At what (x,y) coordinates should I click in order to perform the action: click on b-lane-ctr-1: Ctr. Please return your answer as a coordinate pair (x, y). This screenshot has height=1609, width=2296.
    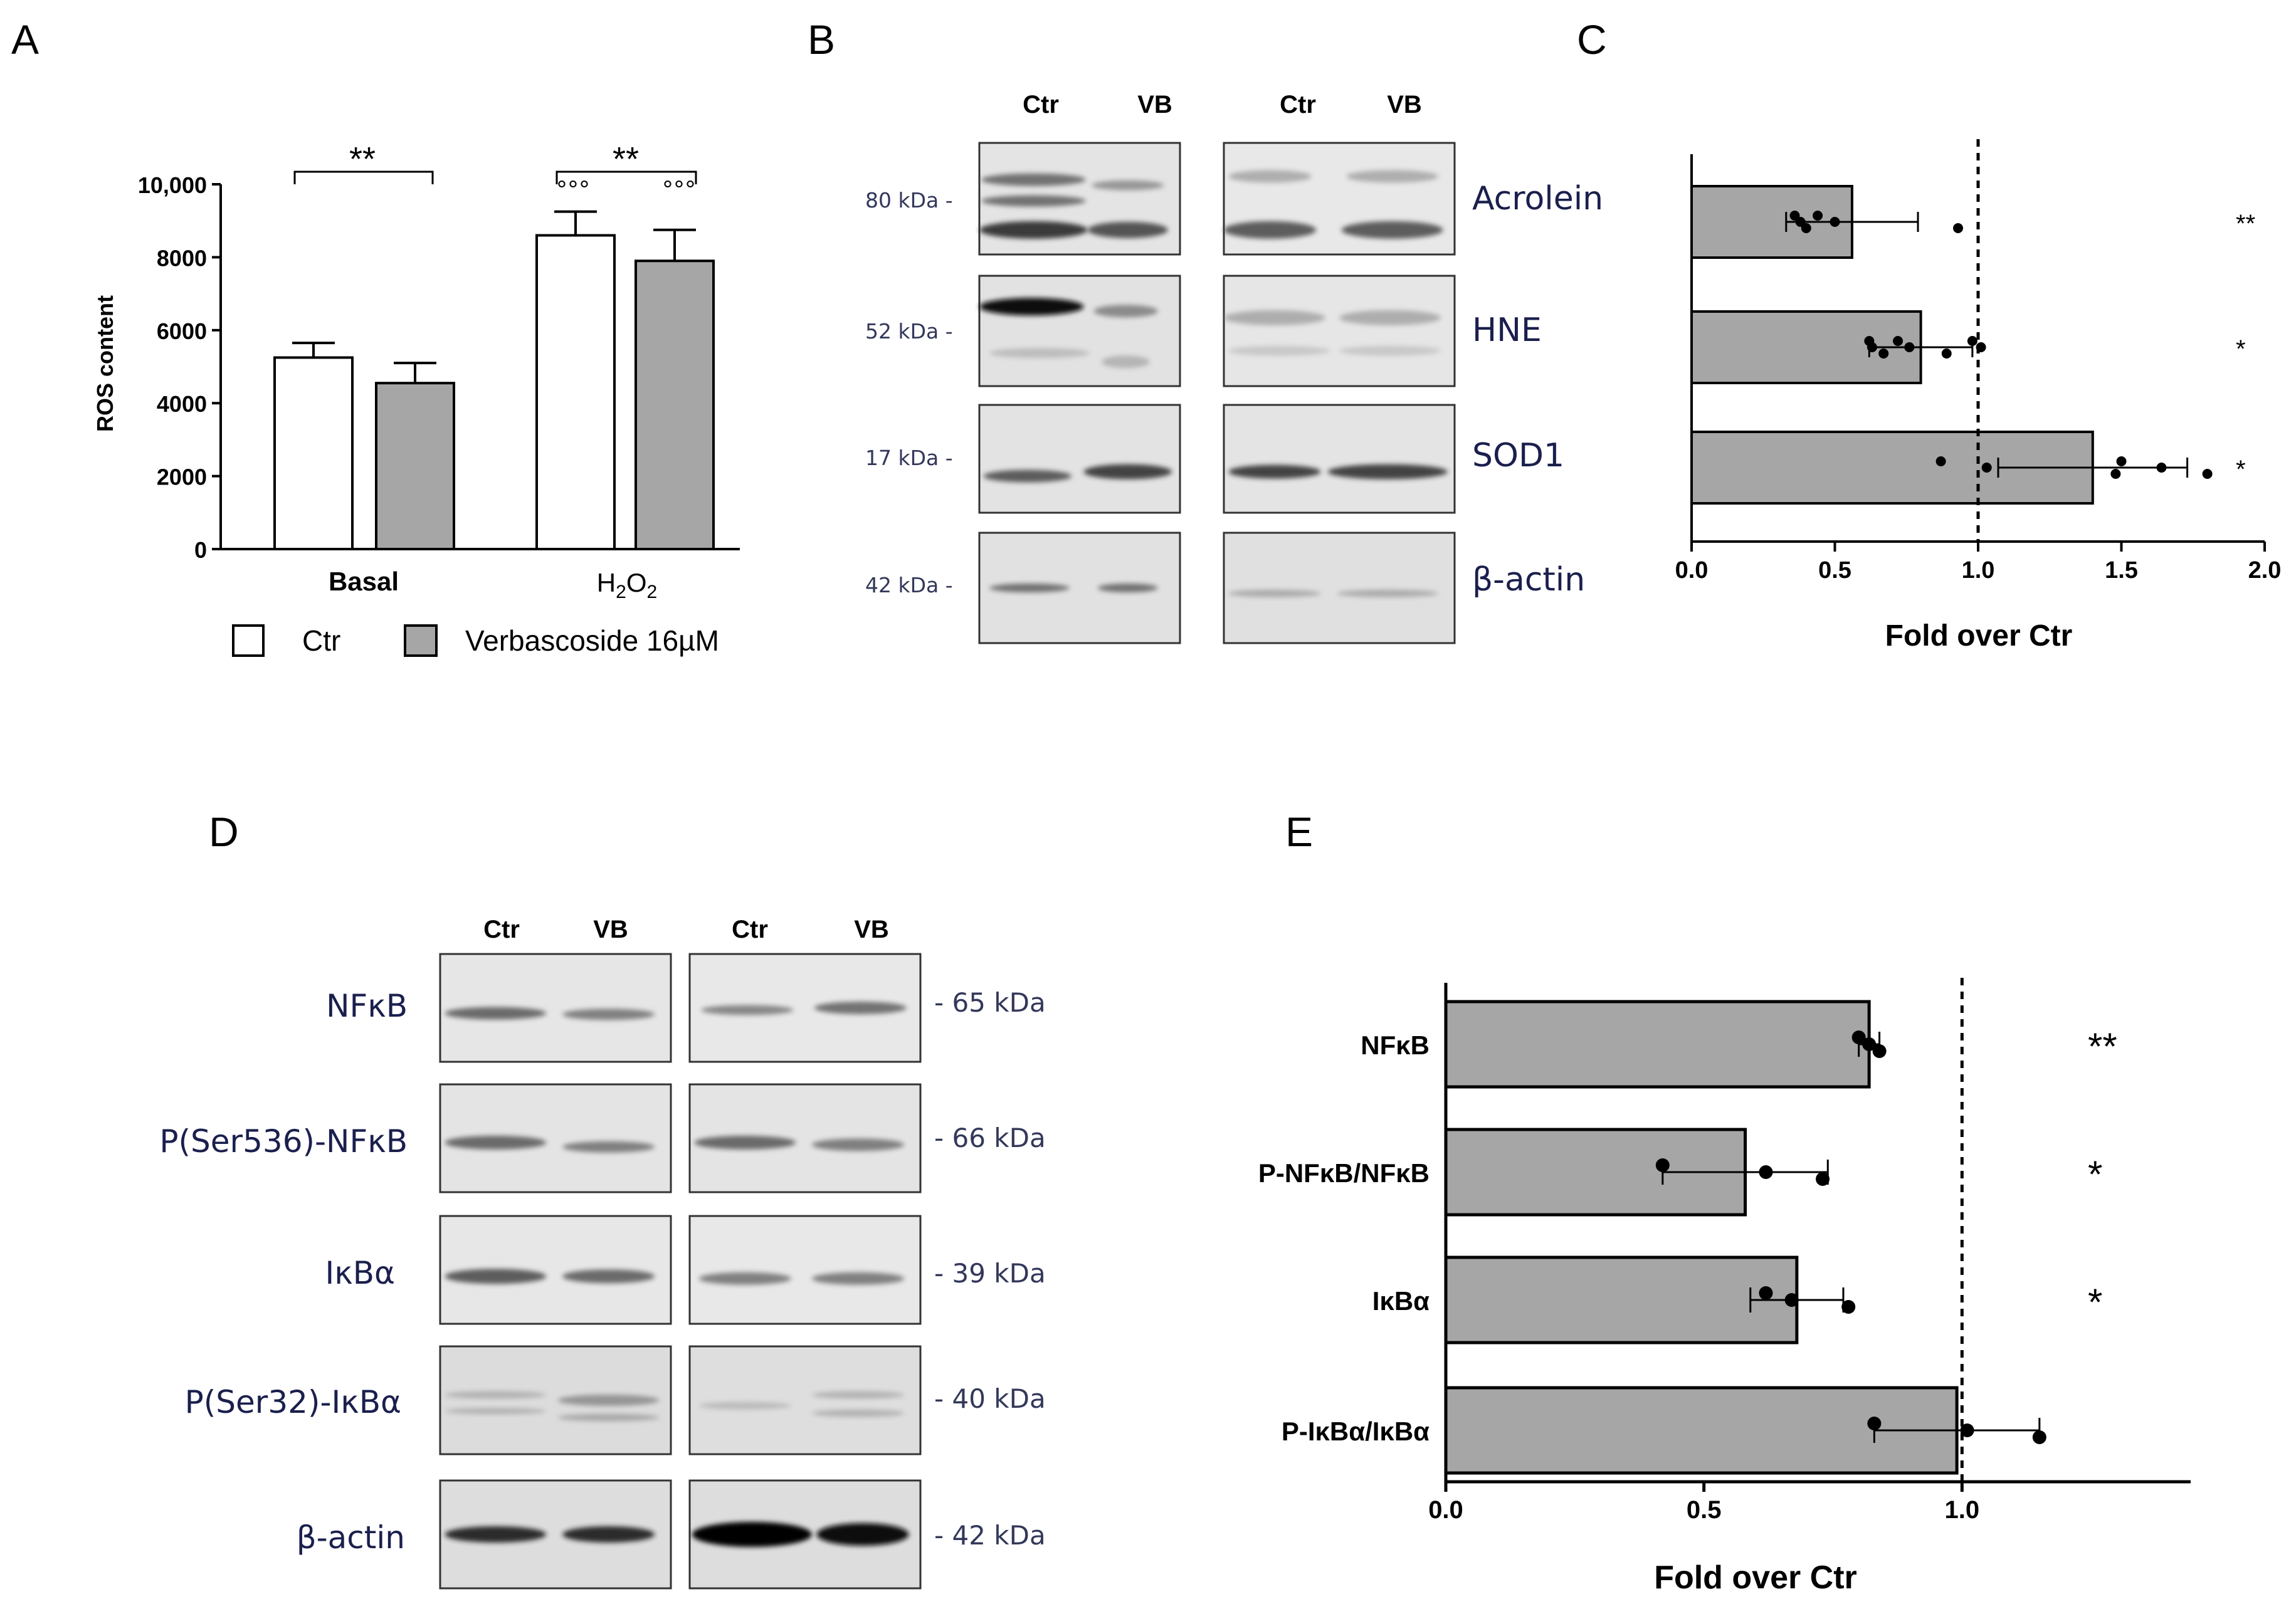
    Looking at the image, I should click on (1041, 105).